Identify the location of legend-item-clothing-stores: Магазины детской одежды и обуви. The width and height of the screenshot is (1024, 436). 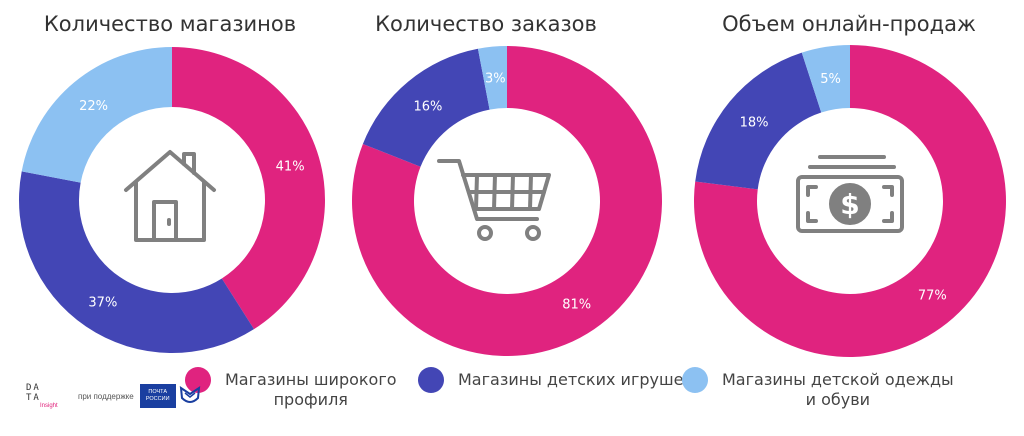
(818, 388).